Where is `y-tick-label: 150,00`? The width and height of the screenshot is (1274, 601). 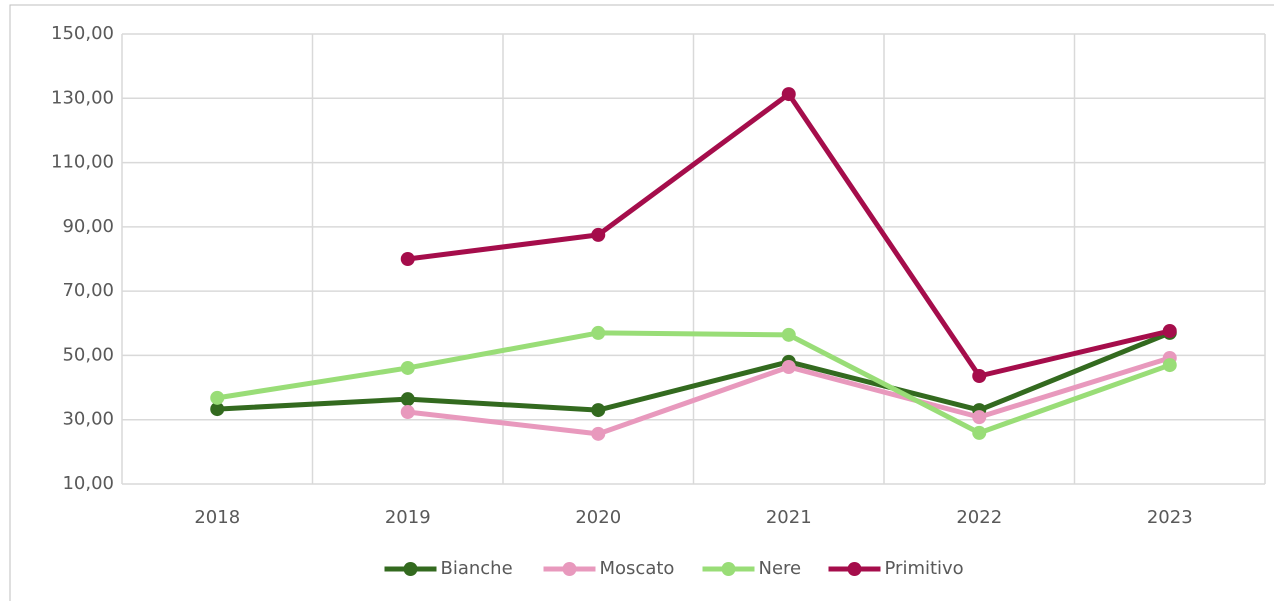
y-tick-label: 150,00 is located at coordinates (82, 33).